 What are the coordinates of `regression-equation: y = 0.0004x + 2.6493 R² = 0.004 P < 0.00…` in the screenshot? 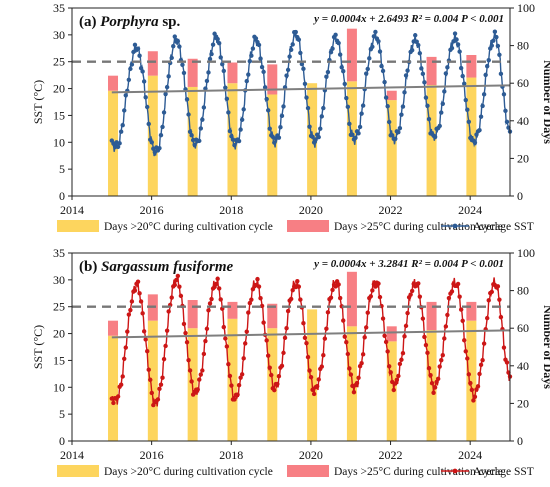 It's located at (408, 19).